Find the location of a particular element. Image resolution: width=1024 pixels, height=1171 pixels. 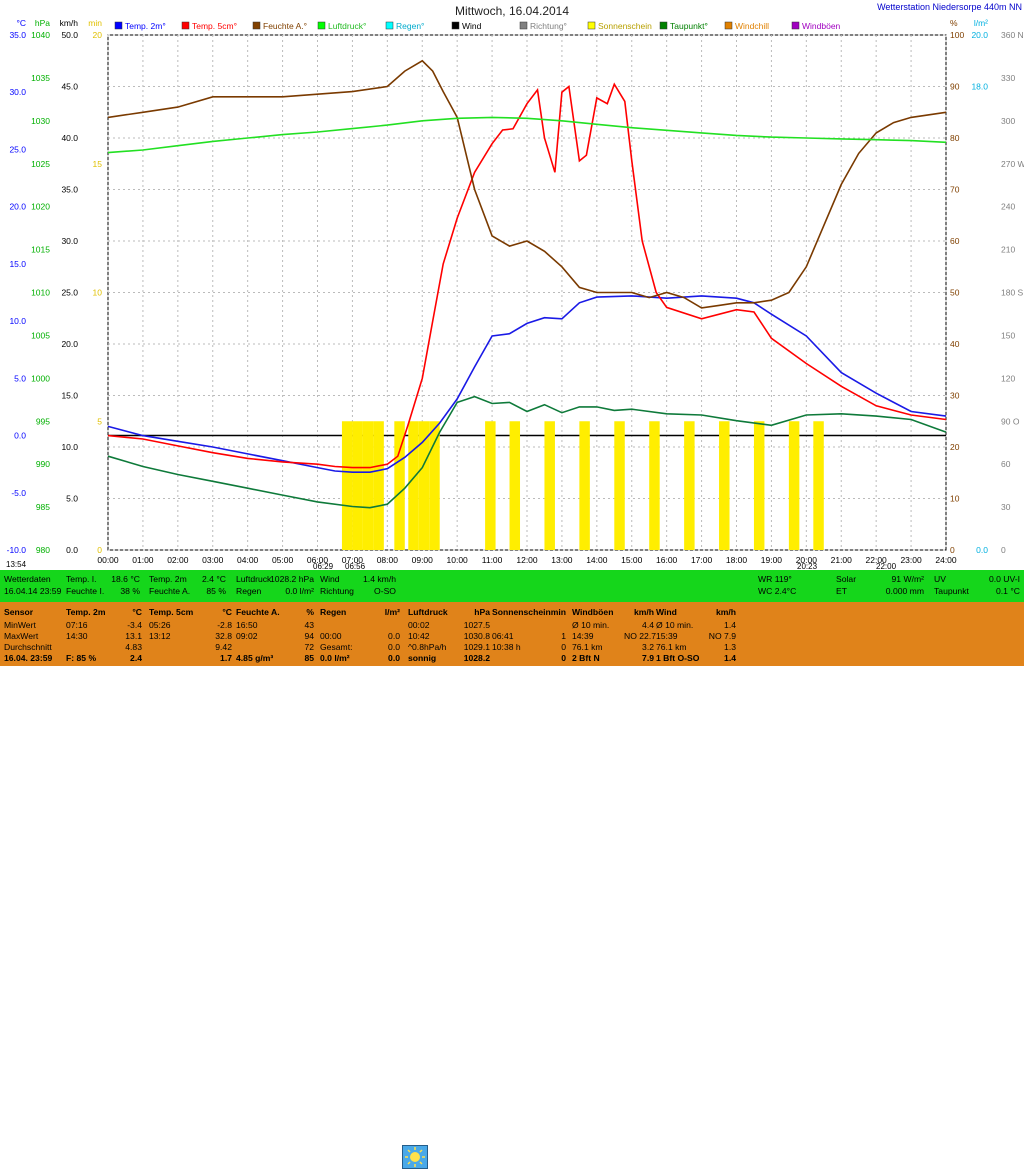

x-tick-label: 02:00 is located at coordinates (178, 560).